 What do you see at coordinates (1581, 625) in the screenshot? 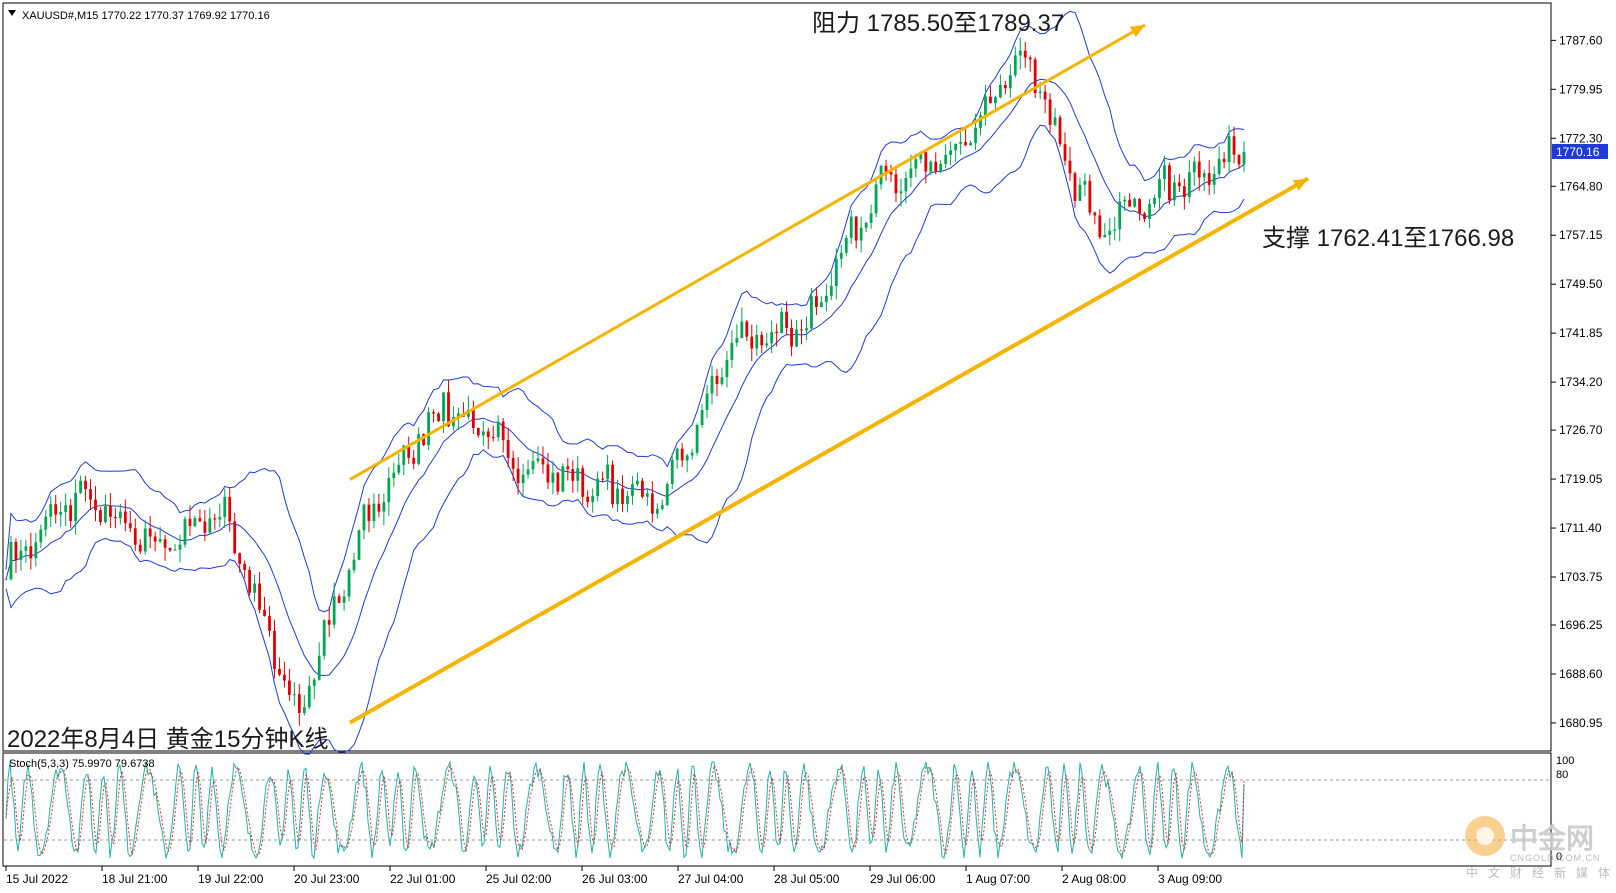
I see `price-tick-label: 1696.25` at bounding box center [1581, 625].